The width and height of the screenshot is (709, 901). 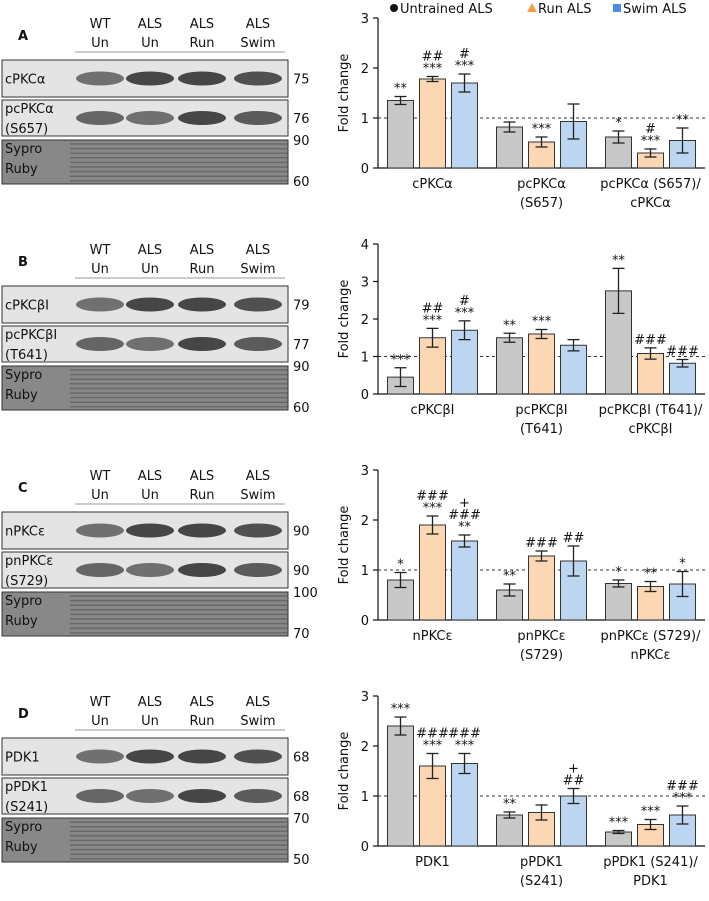 I want to click on mw-marker: 100, so click(x=305, y=593).